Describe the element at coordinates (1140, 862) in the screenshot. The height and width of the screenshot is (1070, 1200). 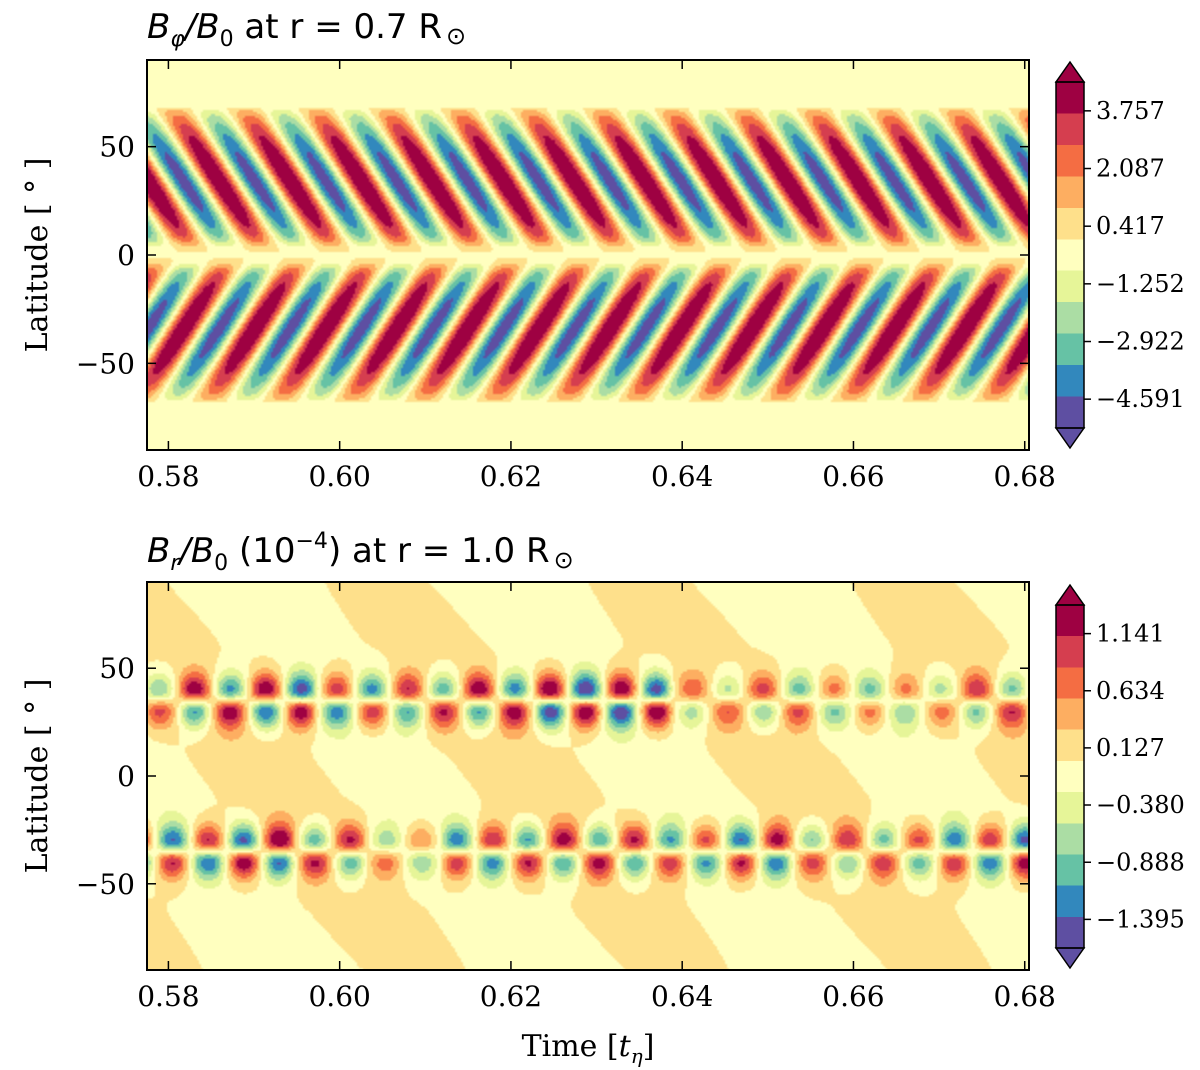
I see `colorbar-tick-label: −0.888` at that location.